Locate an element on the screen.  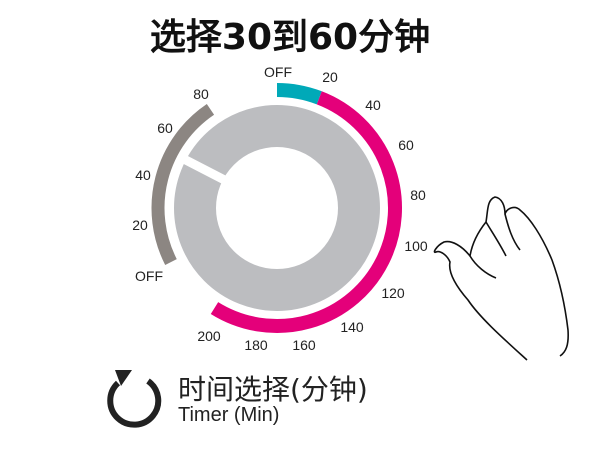
scale-label: 180 is located at coordinates (256, 345).